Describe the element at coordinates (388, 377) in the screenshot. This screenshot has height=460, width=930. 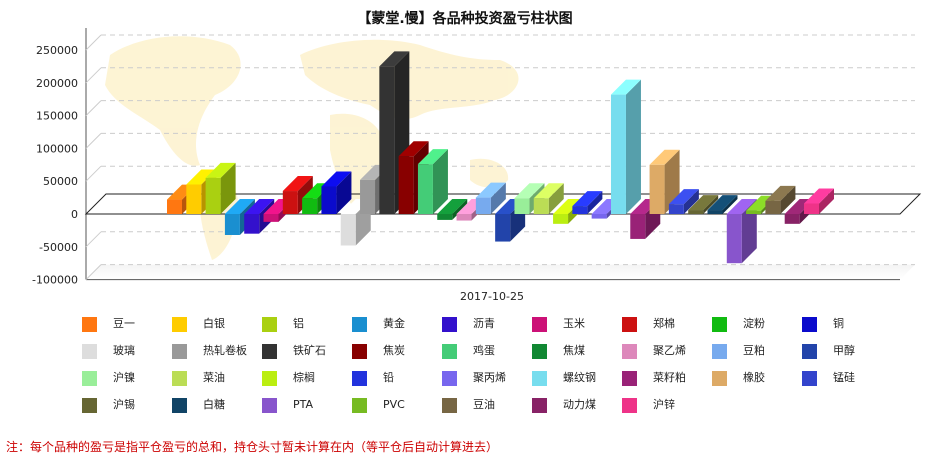
I see `legend-label: 铅` at that location.